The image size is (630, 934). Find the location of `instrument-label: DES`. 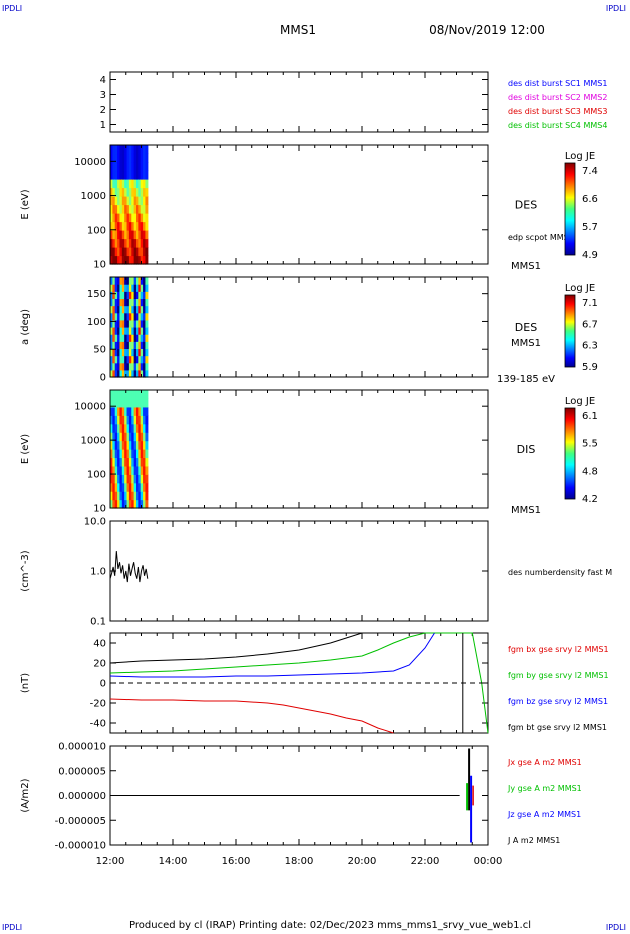

instrument-label: DES is located at coordinates (526, 205).